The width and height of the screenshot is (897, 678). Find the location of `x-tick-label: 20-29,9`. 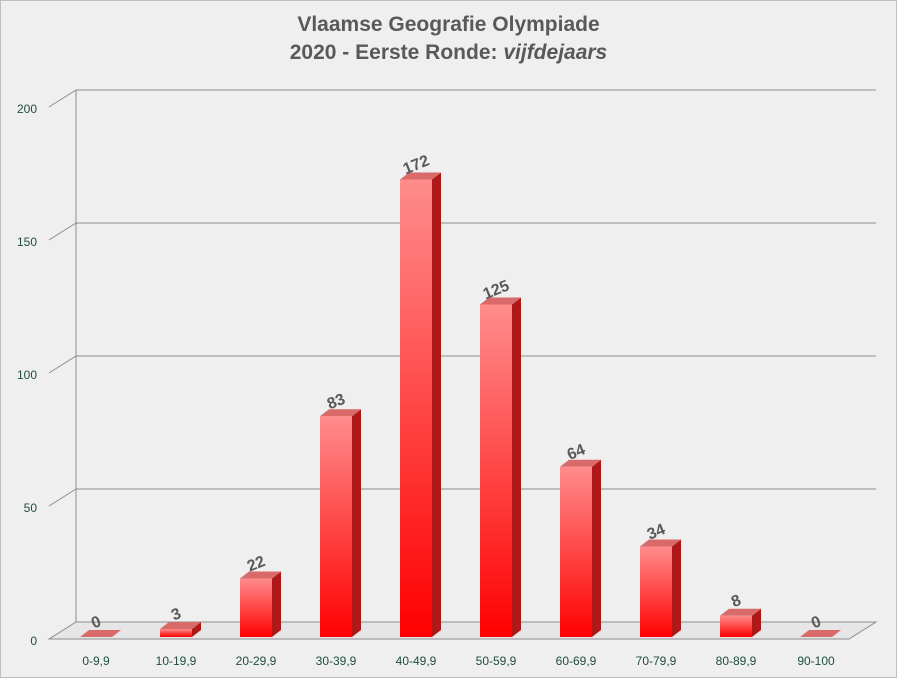

x-tick-label: 20-29,9 is located at coordinates (256, 661).